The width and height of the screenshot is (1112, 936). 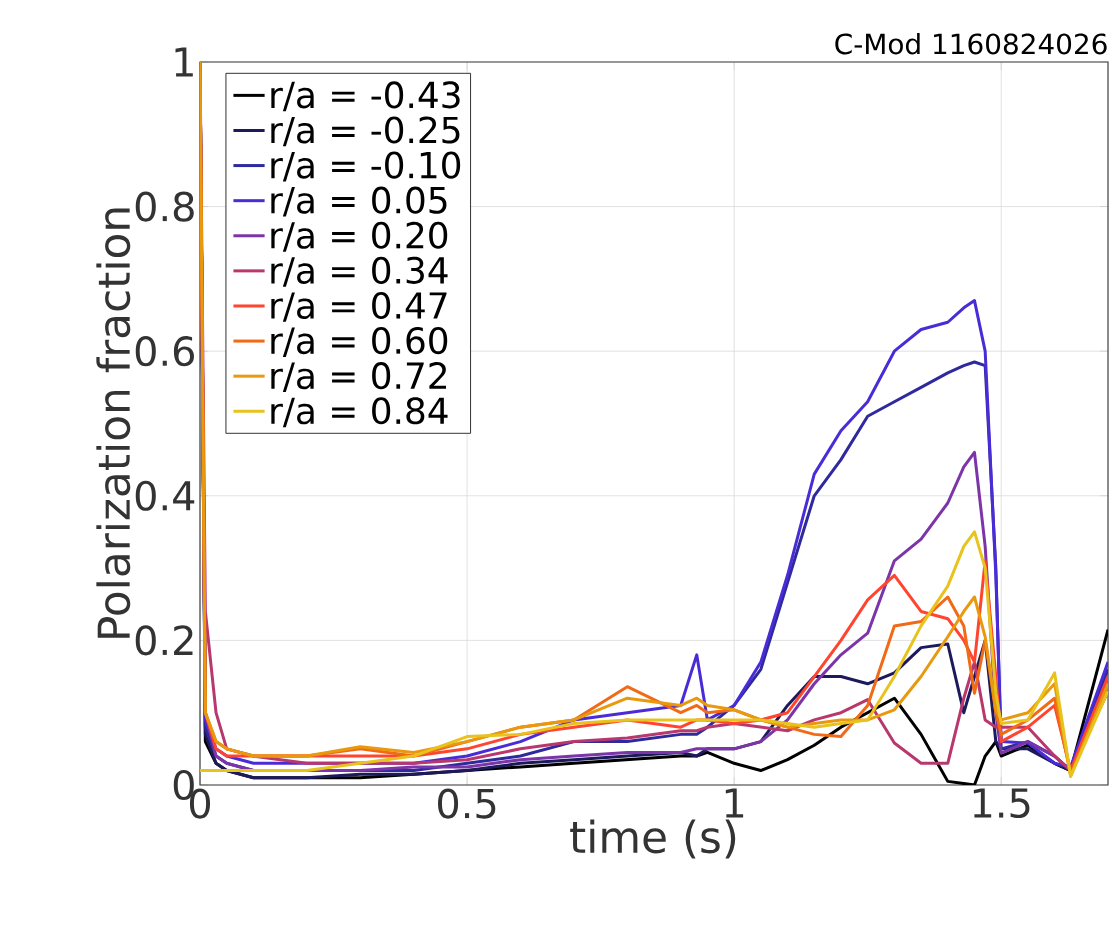 I want to click on y-tick-label: 0.4, so click(x=165, y=495).